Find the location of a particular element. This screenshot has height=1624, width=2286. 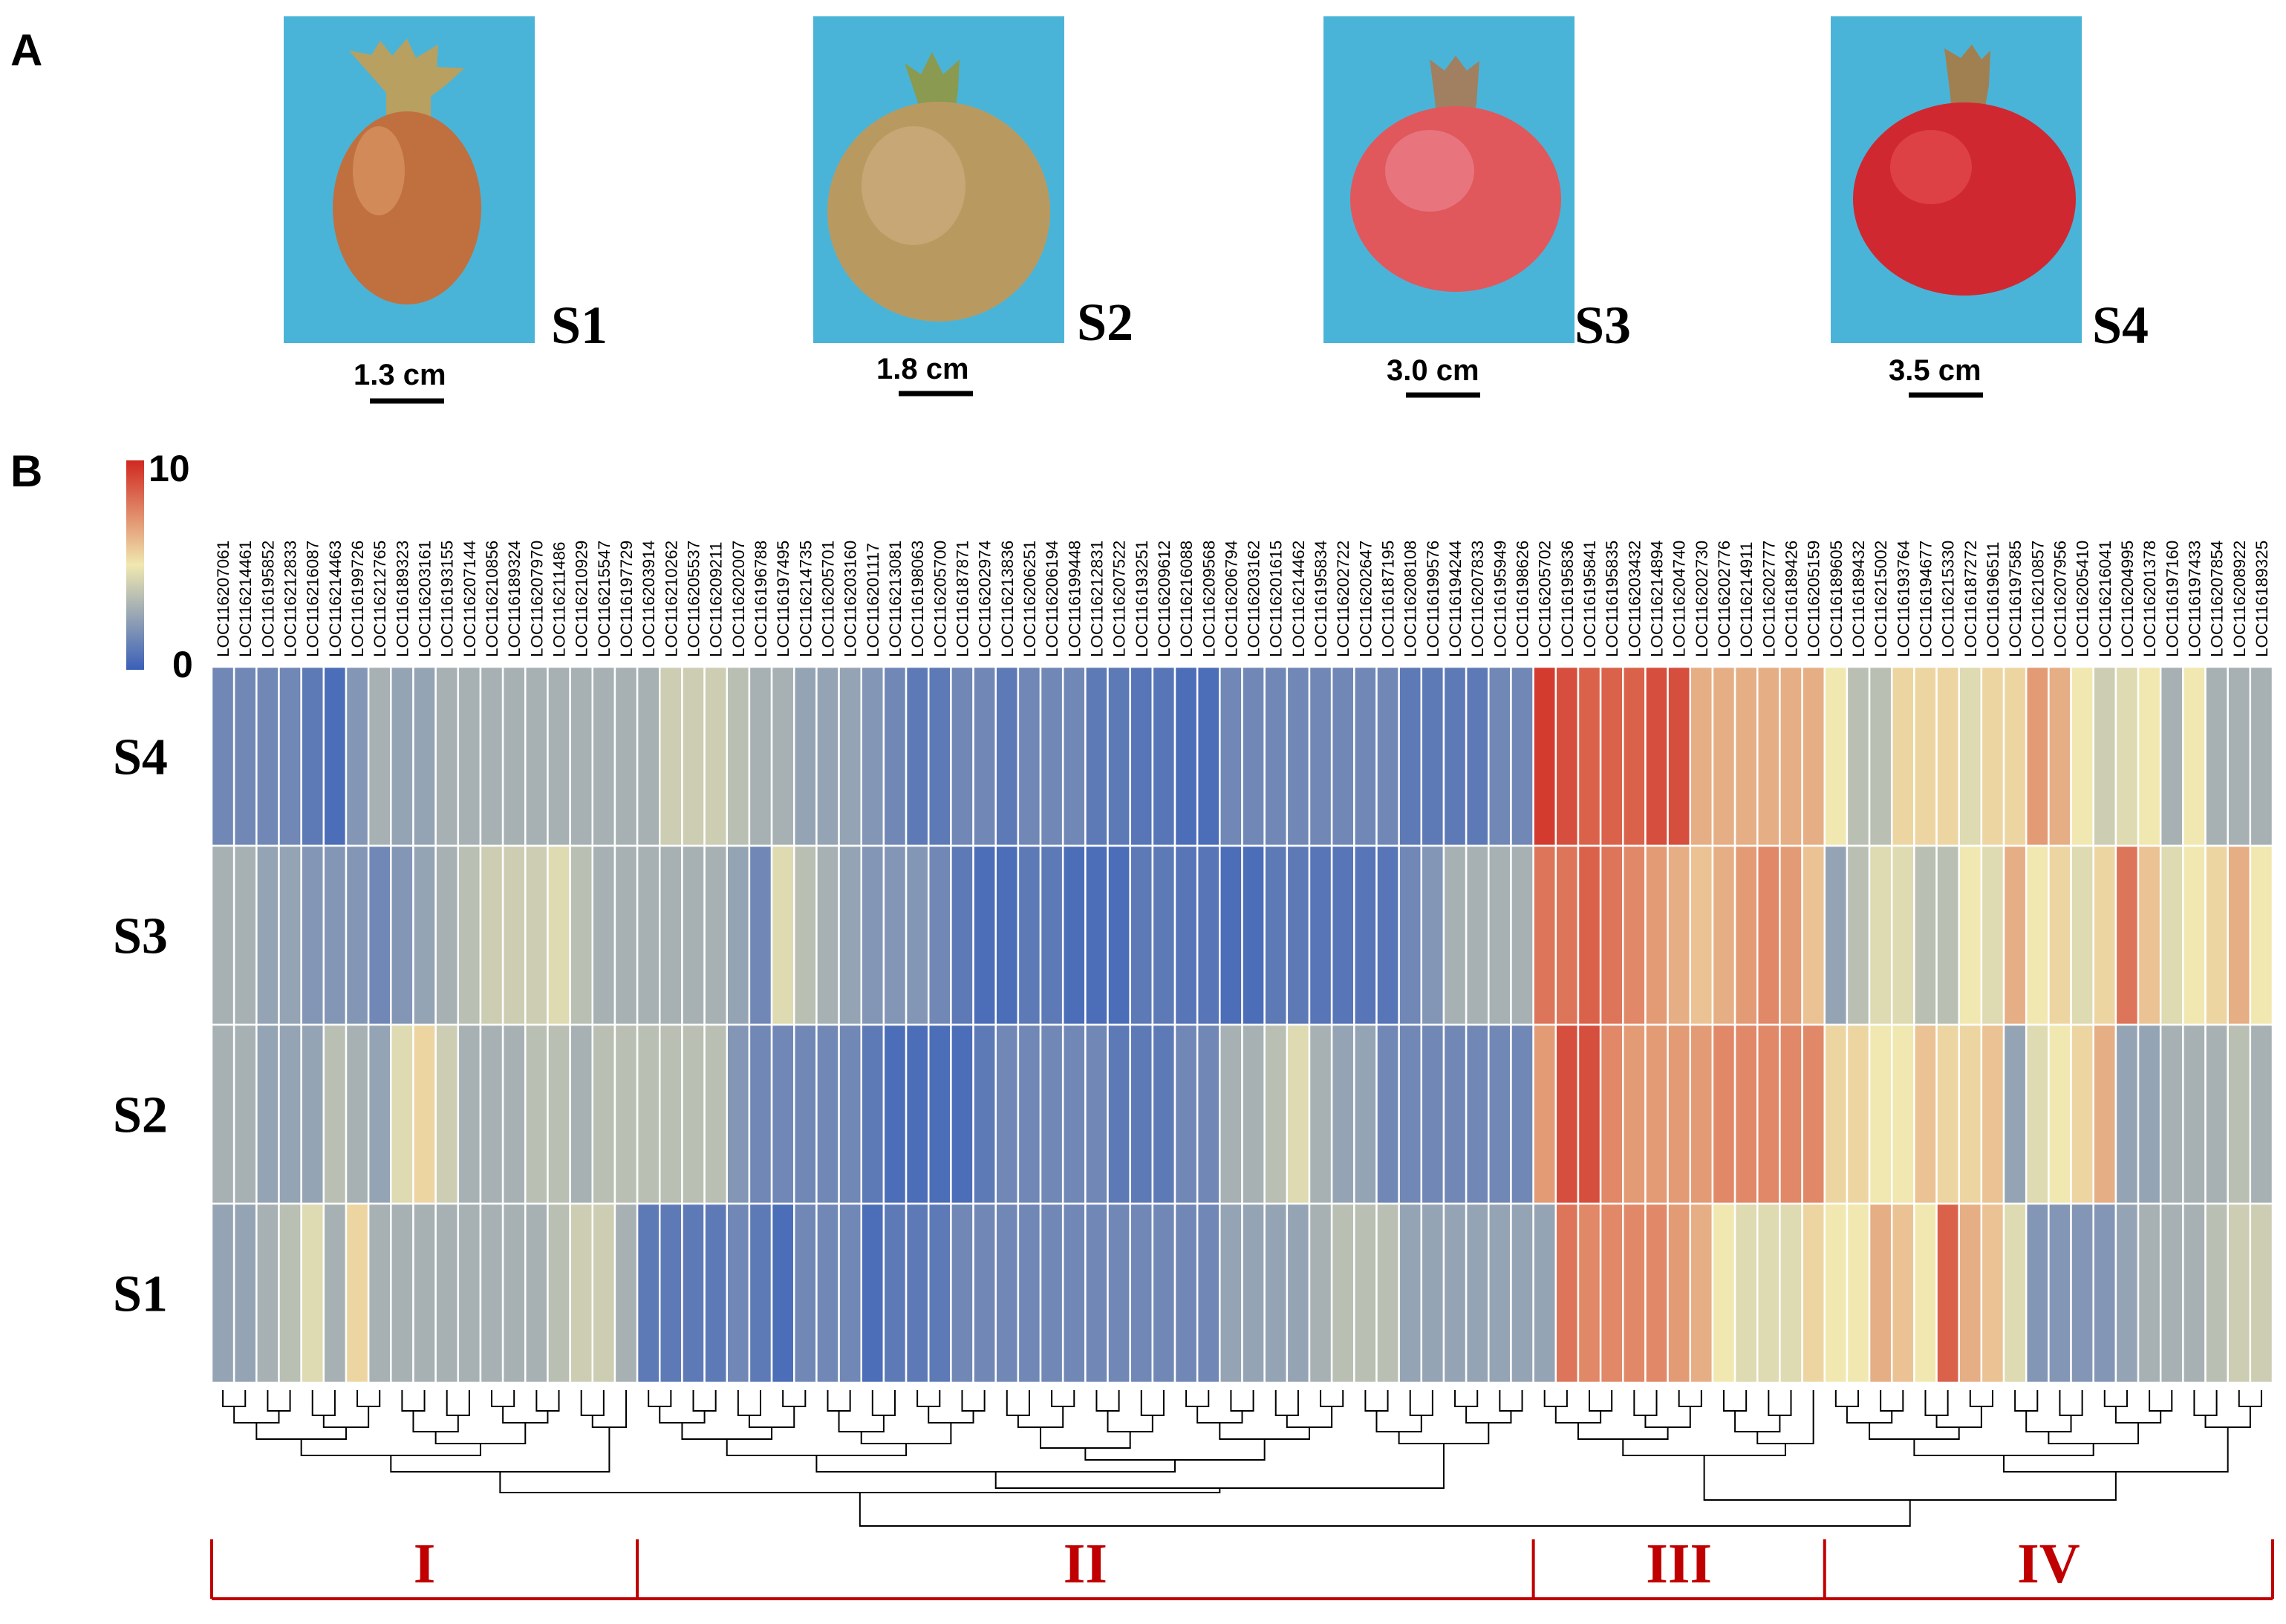

row-label-s3: S3 is located at coordinates (141, 937).